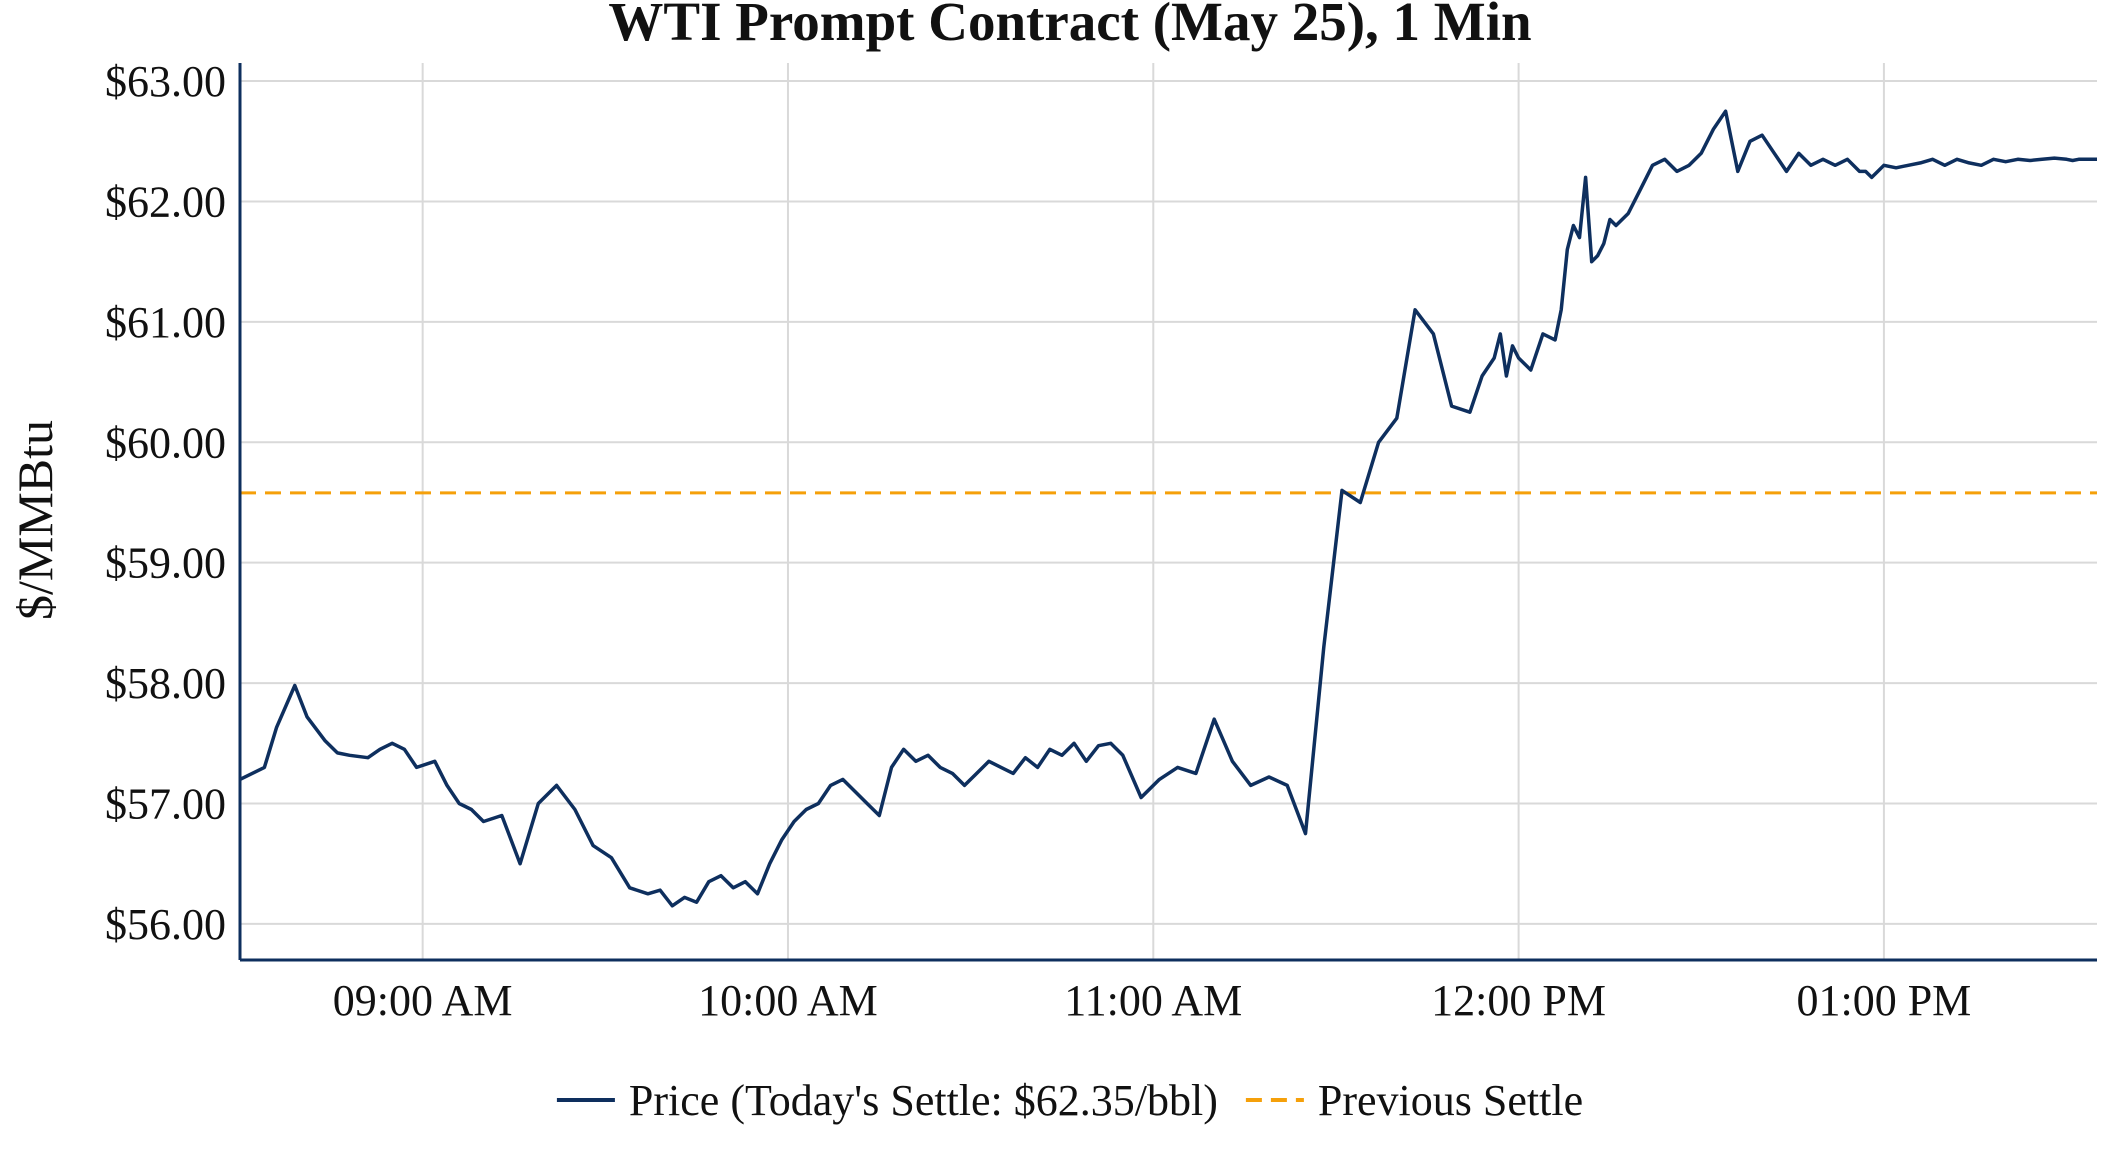 The height and width of the screenshot is (1157, 2112). Describe the element at coordinates (165, 683) in the screenshot. I see `y-tick-label: $58.00` at that location.